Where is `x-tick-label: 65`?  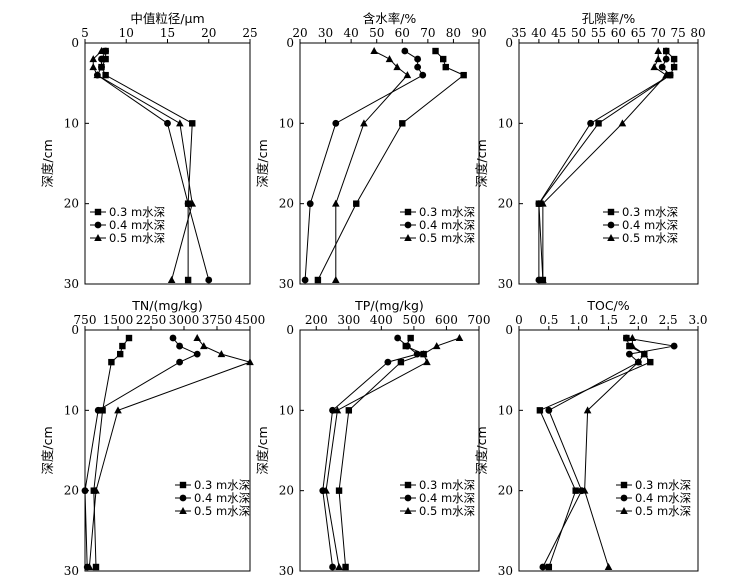 x-tick-label: 65 is located at coordinates (638, 33).